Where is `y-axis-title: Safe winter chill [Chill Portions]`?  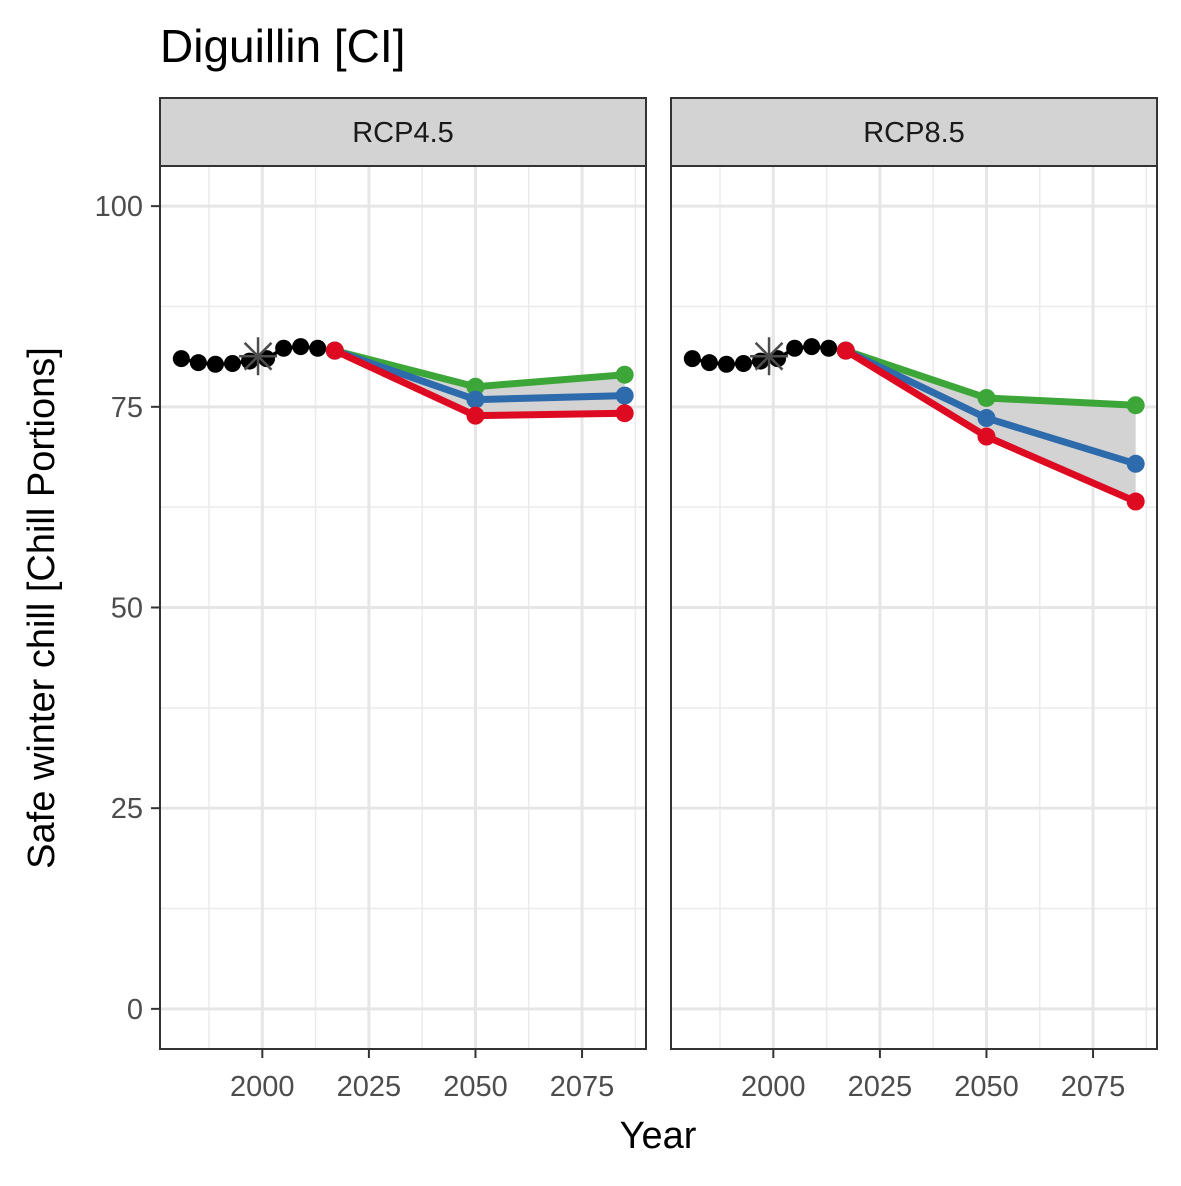
y-axis-title: Safe winter chill [Chill Portions] is located at coordinates (42, 608).